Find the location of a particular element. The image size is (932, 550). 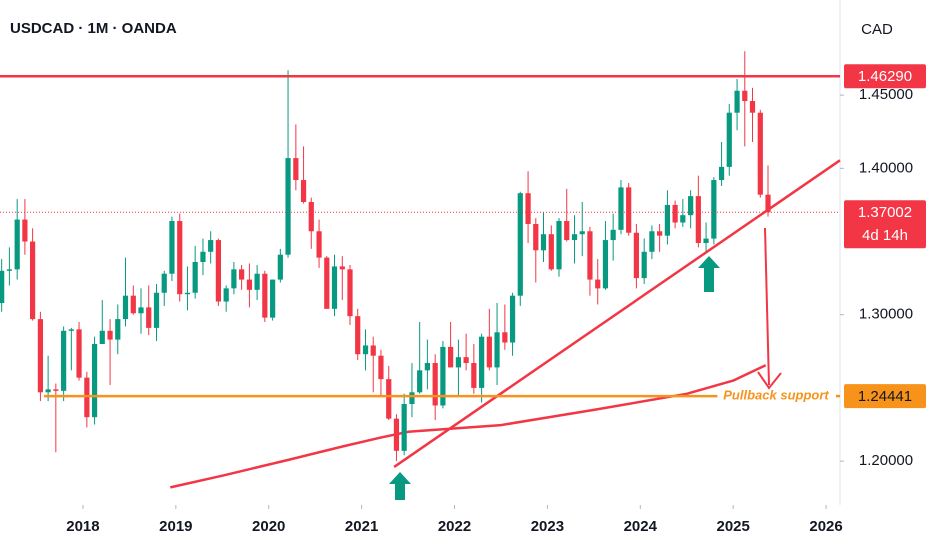

y-tick-label: 1.40000 is located at coordinates (886, 167).